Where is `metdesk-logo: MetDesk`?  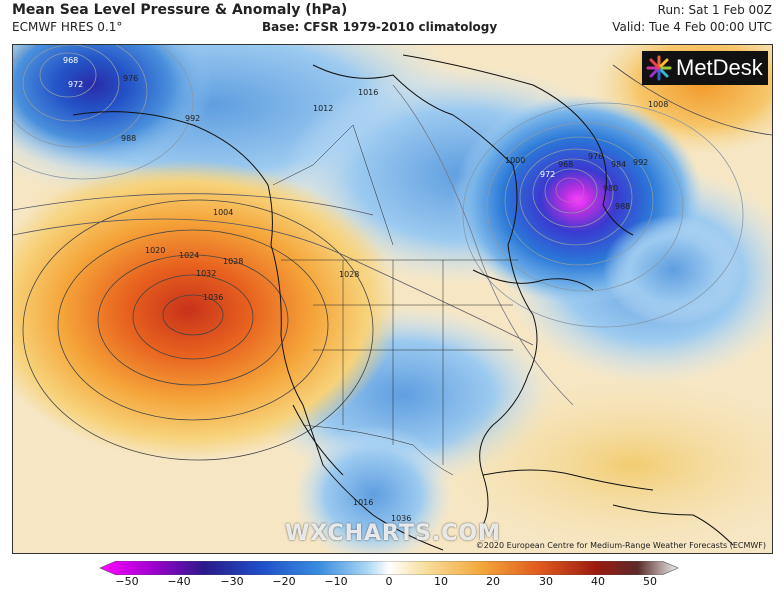 metdesk-logo: MetDesk is located at coordinates (705, 68).